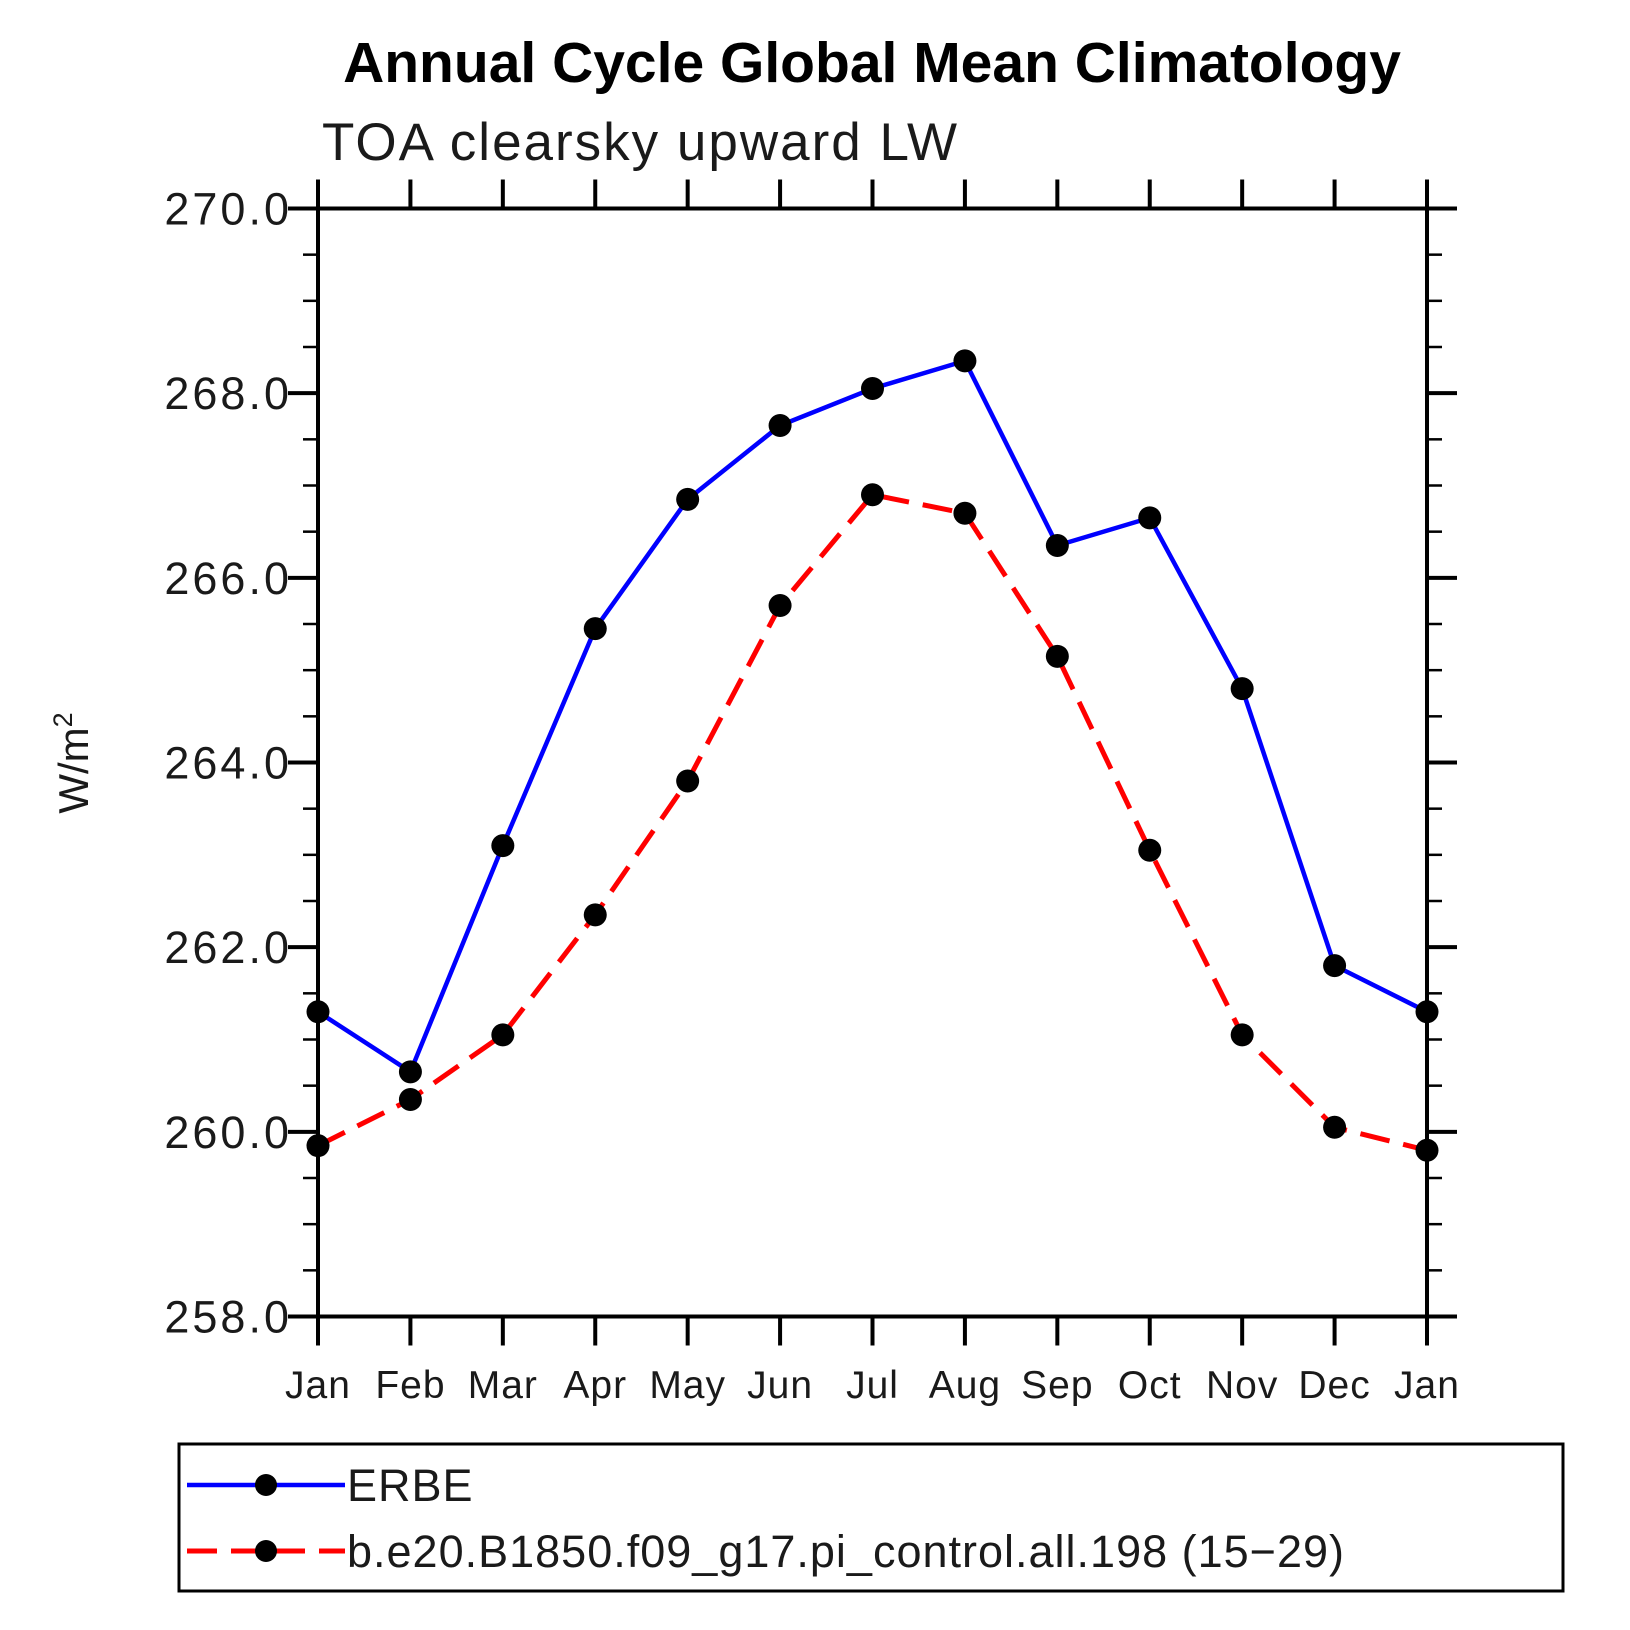  Describe the element at coordinates (228, 209) in the screenshot. I see `y-tick-label: 270.0` at that location.